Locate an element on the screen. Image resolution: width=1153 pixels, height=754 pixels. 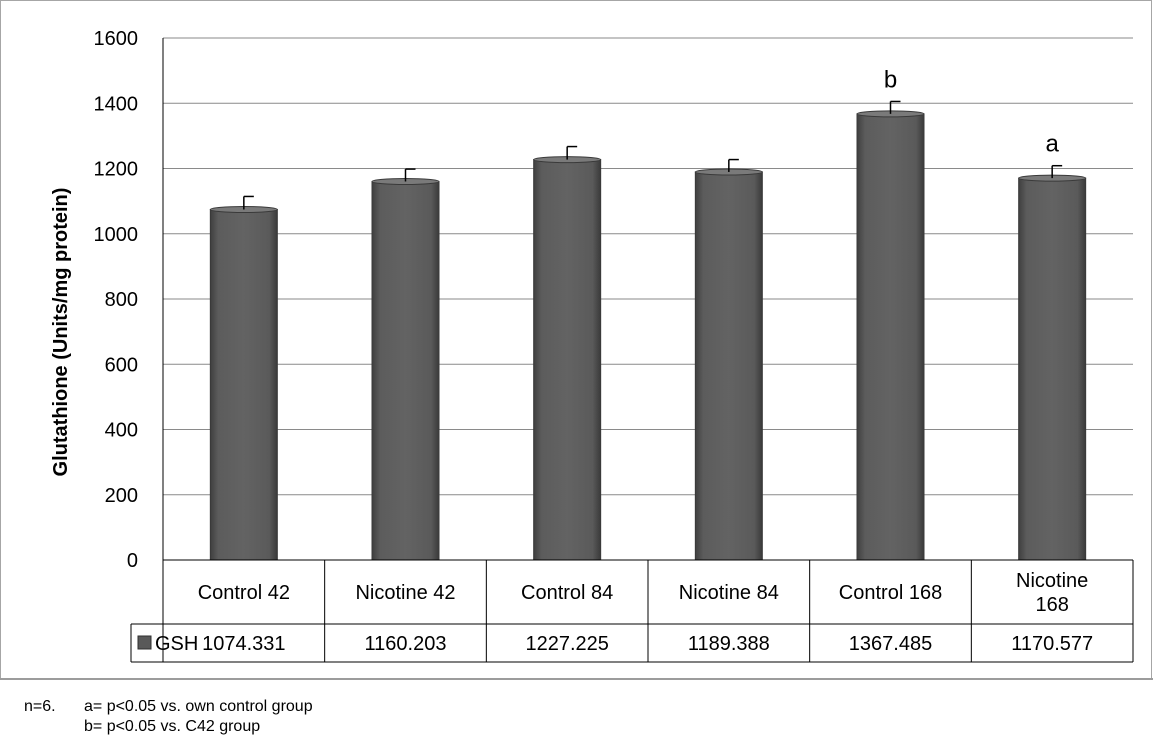
category-label: 168 is located at coordinates (1051, 605).